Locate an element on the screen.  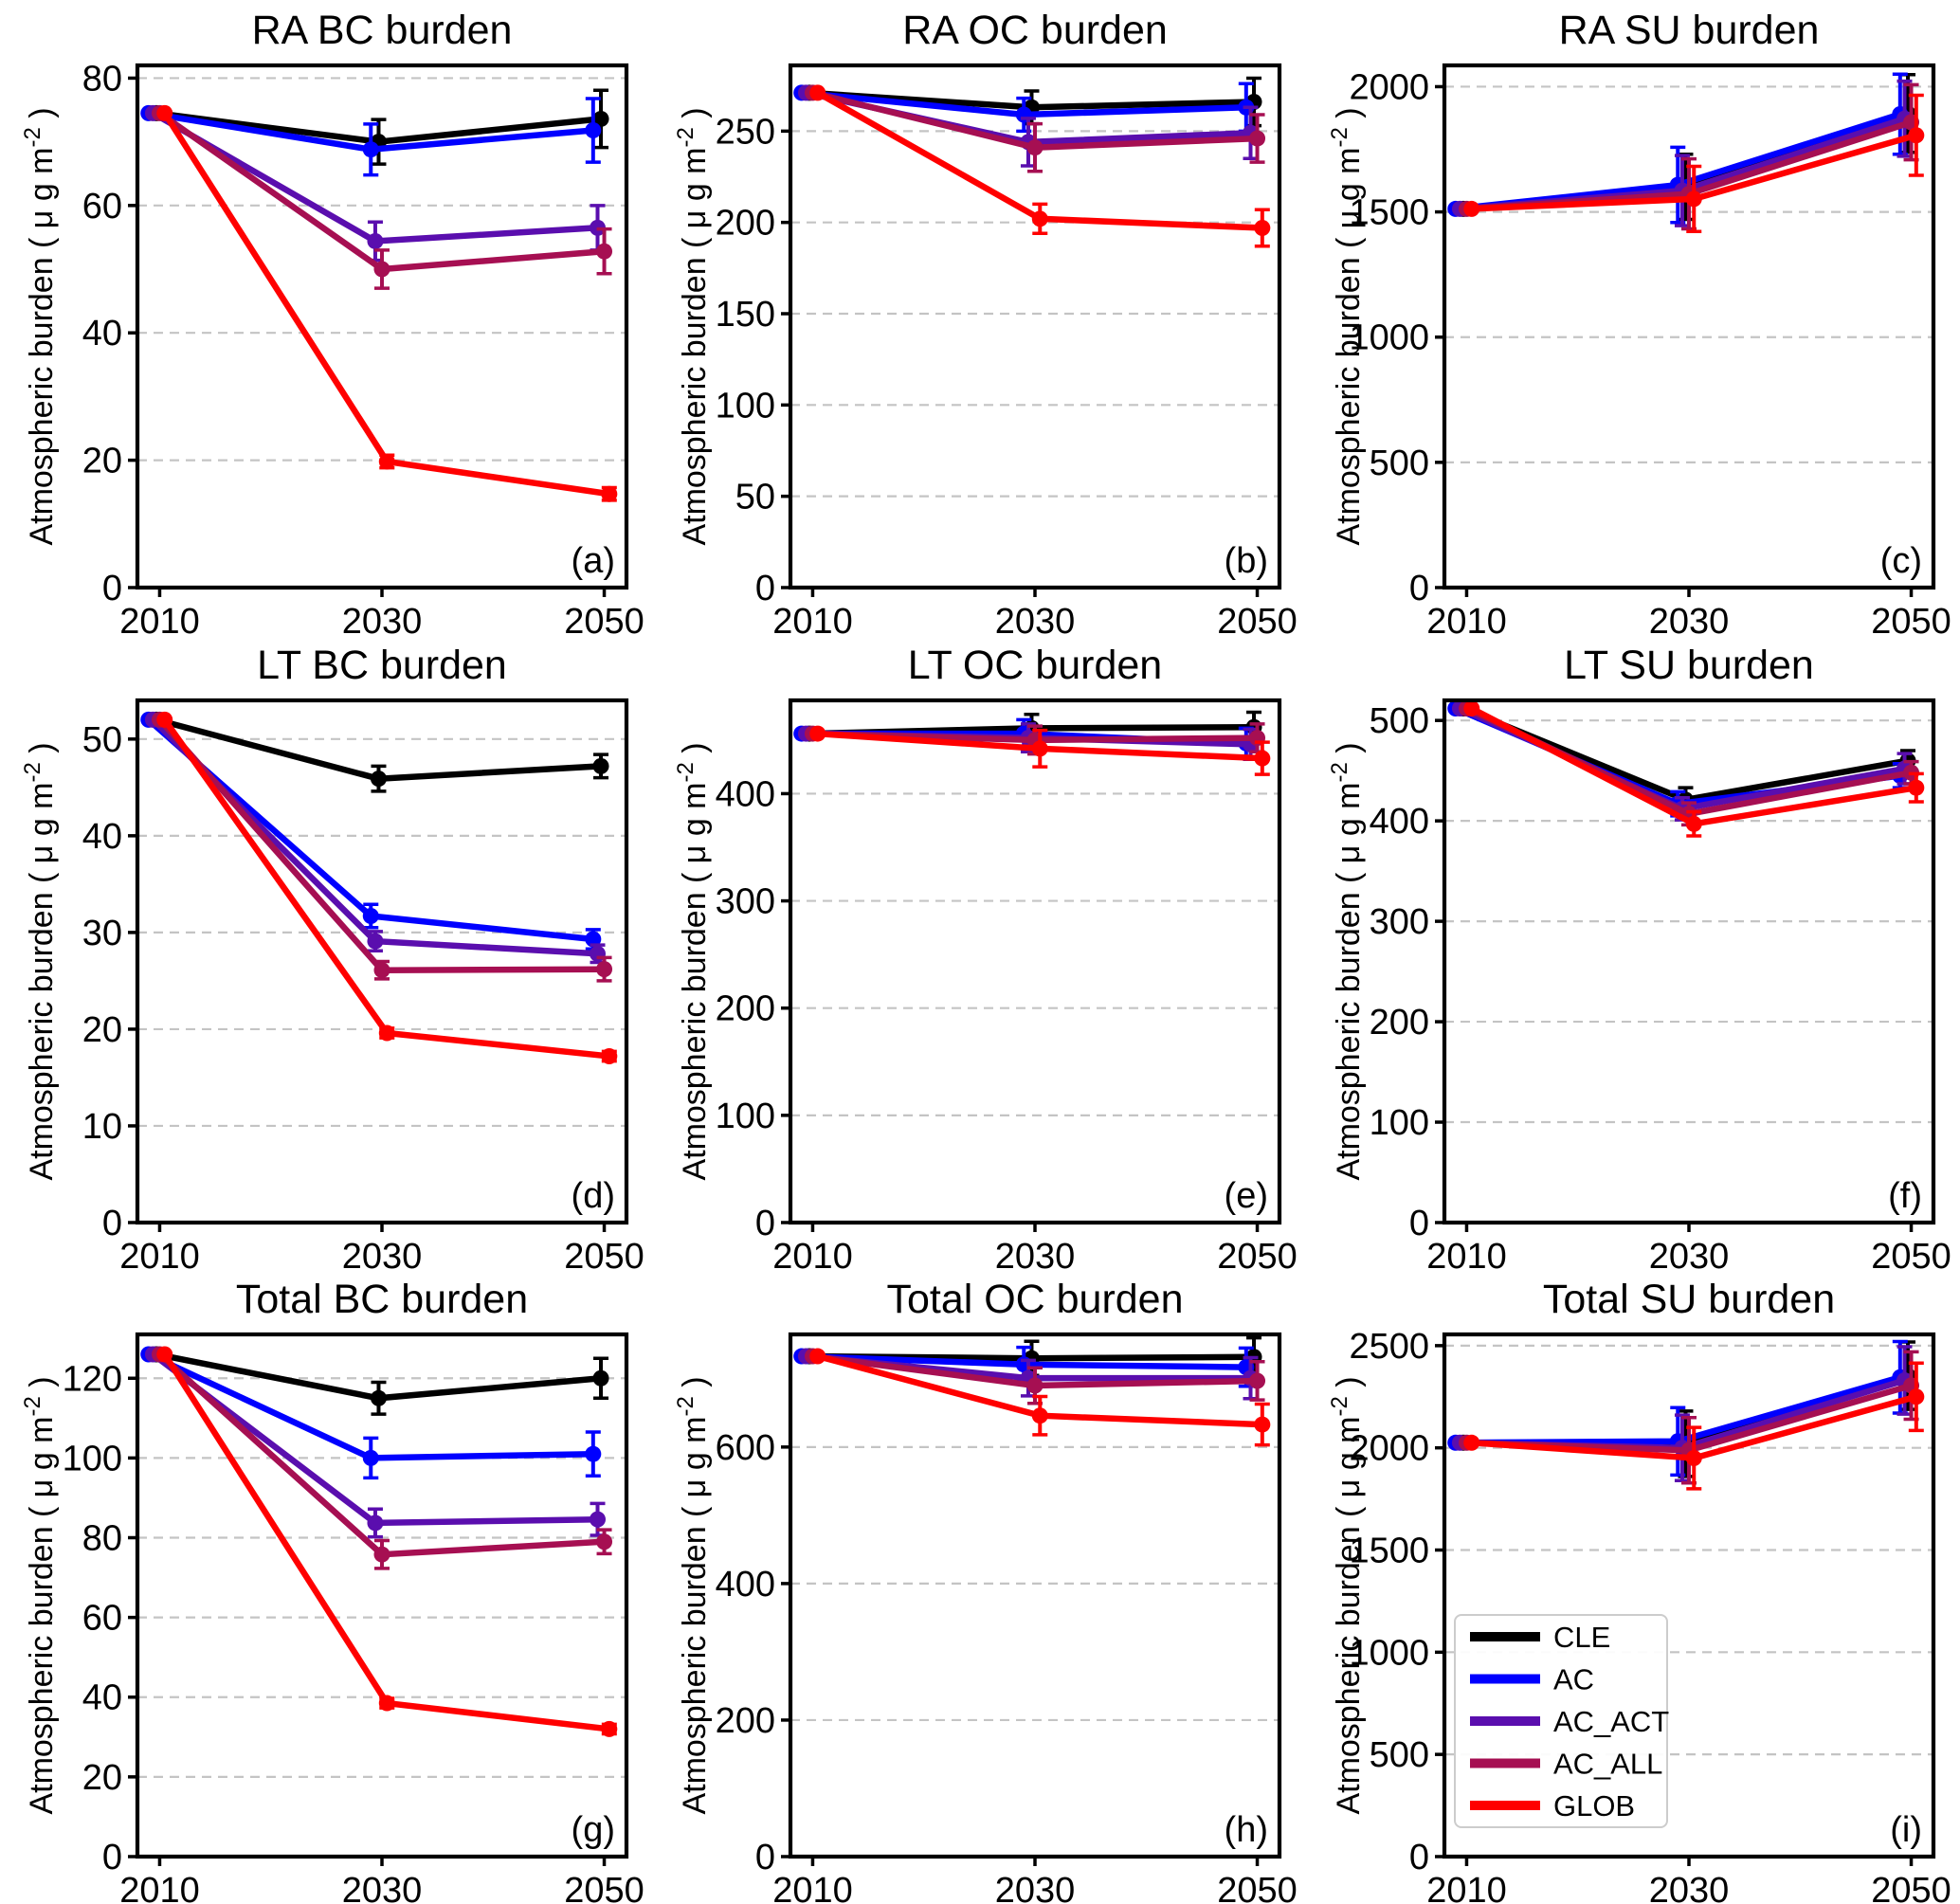
y-tick-label: 1500 is located at coordinates (1389, 213).